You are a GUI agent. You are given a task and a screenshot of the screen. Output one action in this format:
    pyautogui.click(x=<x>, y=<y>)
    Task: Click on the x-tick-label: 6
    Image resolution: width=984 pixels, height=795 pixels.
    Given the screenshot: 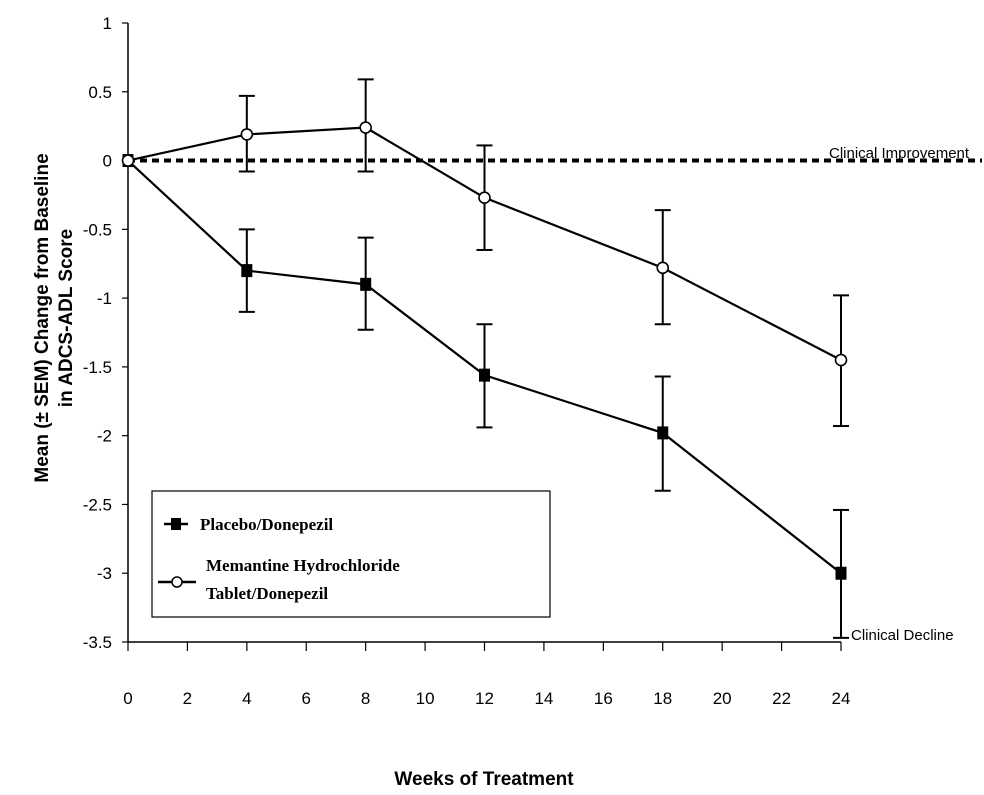 What is the action you would take?
    pyautogui.click(x=306, y=698)
    